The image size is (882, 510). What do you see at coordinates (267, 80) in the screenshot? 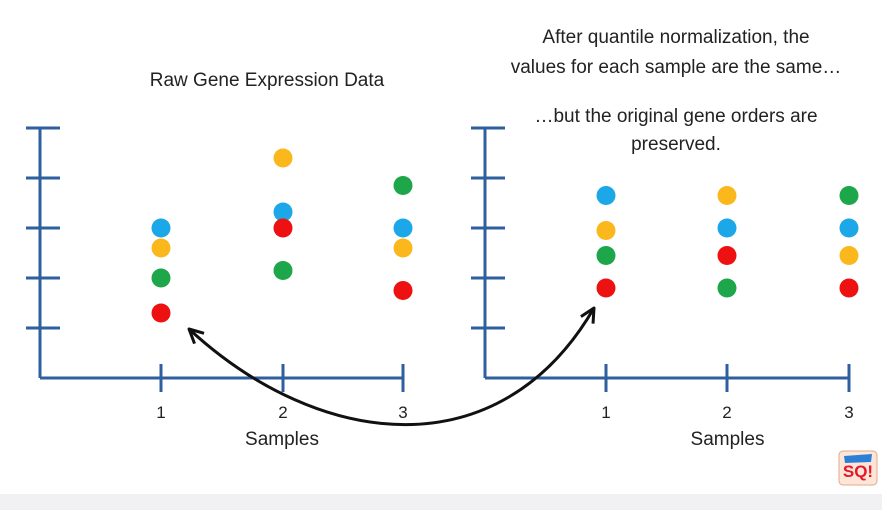
I see `chart-title: Raw Gene Expression Data` at bounding box center [267, 80].